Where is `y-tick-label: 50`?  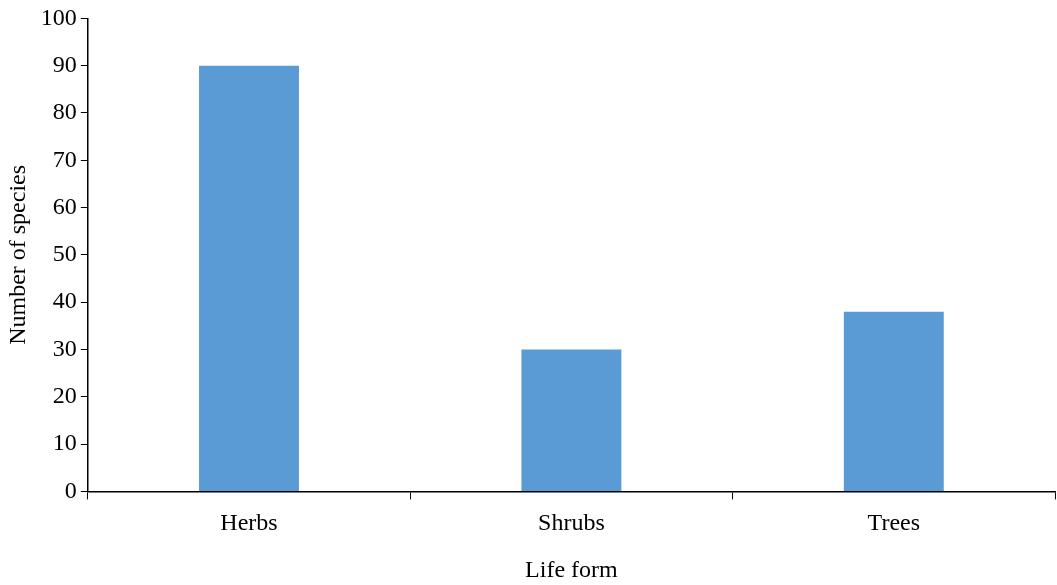 y-tick-label: 50 is located at coordinates (64, 253).